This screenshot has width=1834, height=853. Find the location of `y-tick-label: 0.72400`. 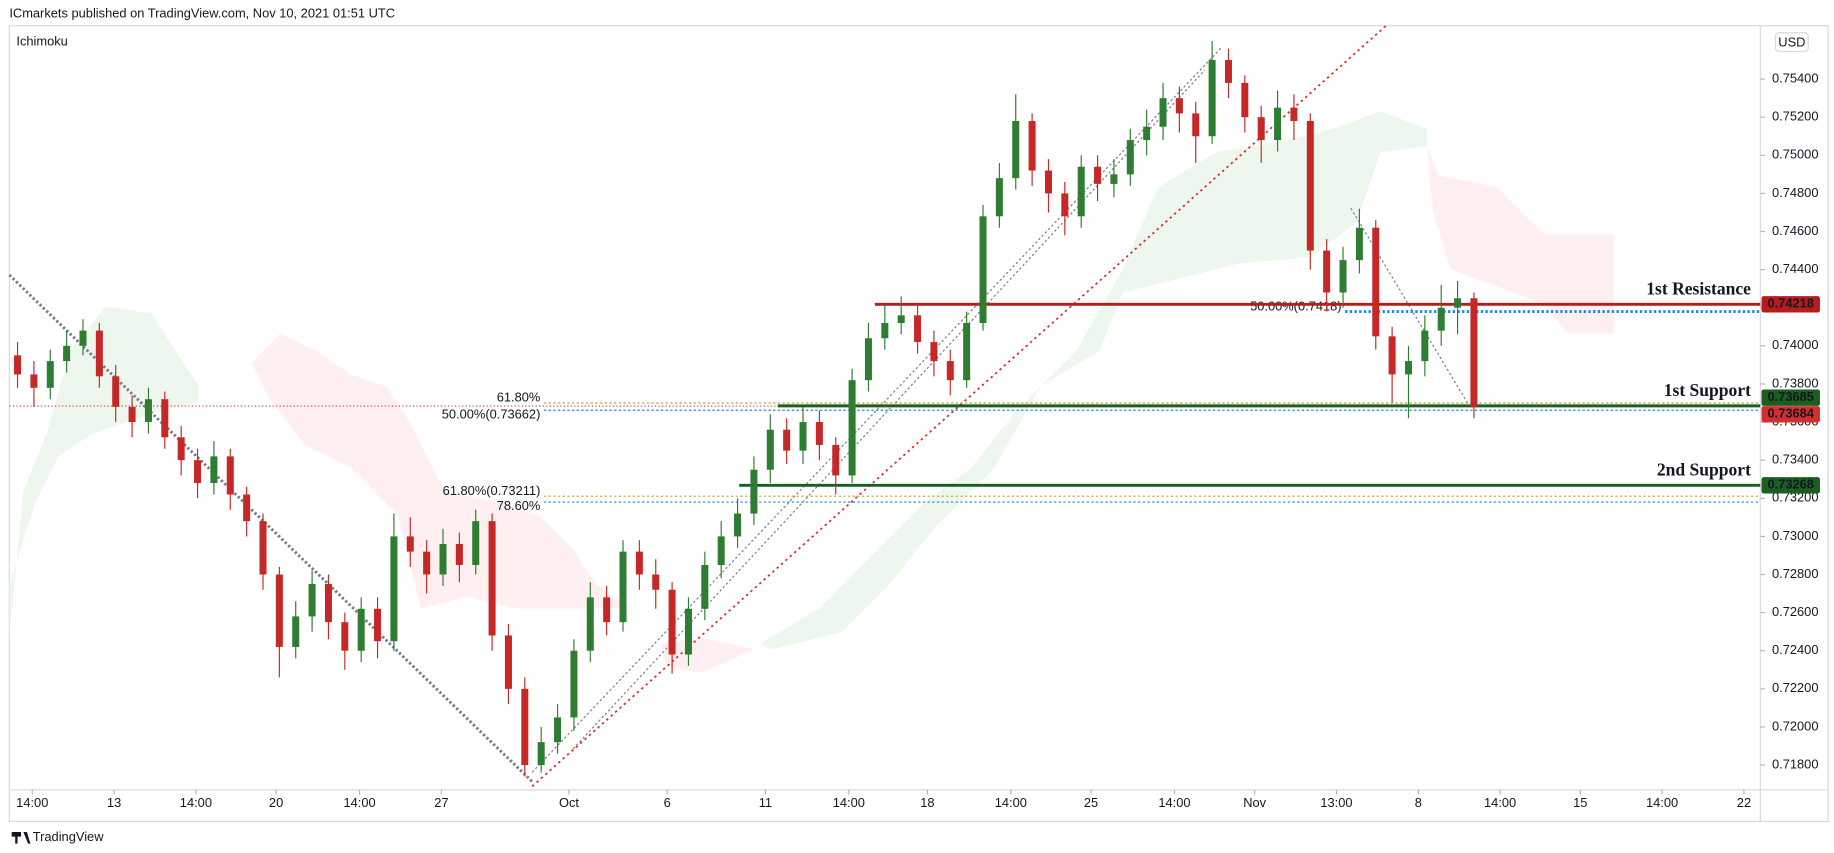

y-tick-label: 0.72400 is located at coordinates (1795, 649).